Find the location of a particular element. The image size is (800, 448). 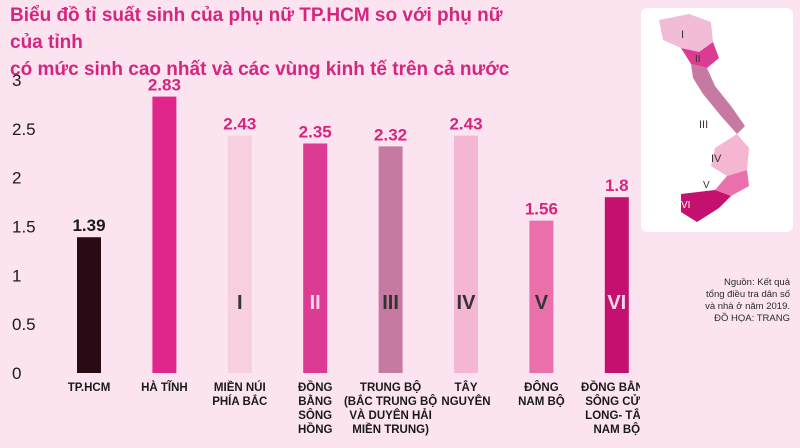

x-tick-label: ĐỒNG BẰNG is located at coordinates (610, 387).